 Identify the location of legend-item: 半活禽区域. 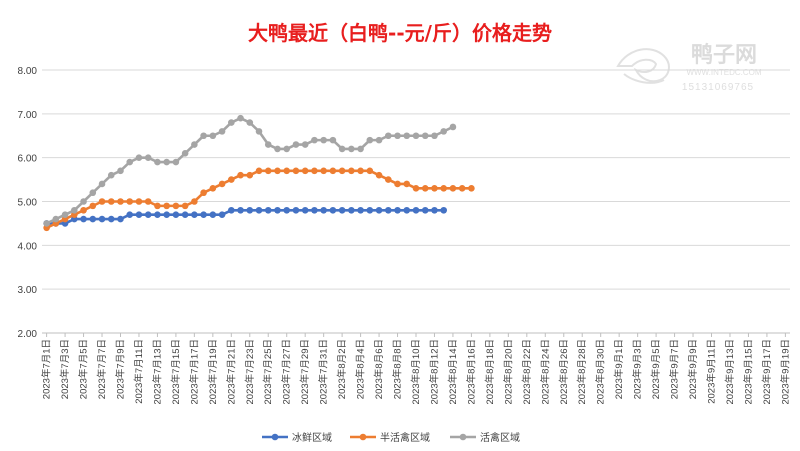
(390, 437).